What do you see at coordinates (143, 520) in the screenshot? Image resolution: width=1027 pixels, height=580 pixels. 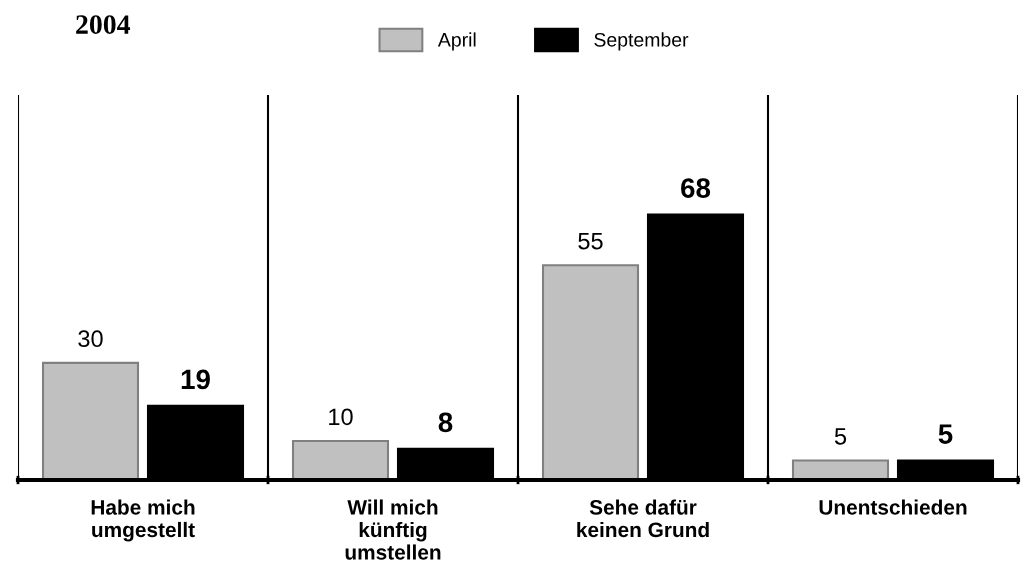 I see `x-tick-label: Habe mich umgestellt` at bounding box center [143, 520].